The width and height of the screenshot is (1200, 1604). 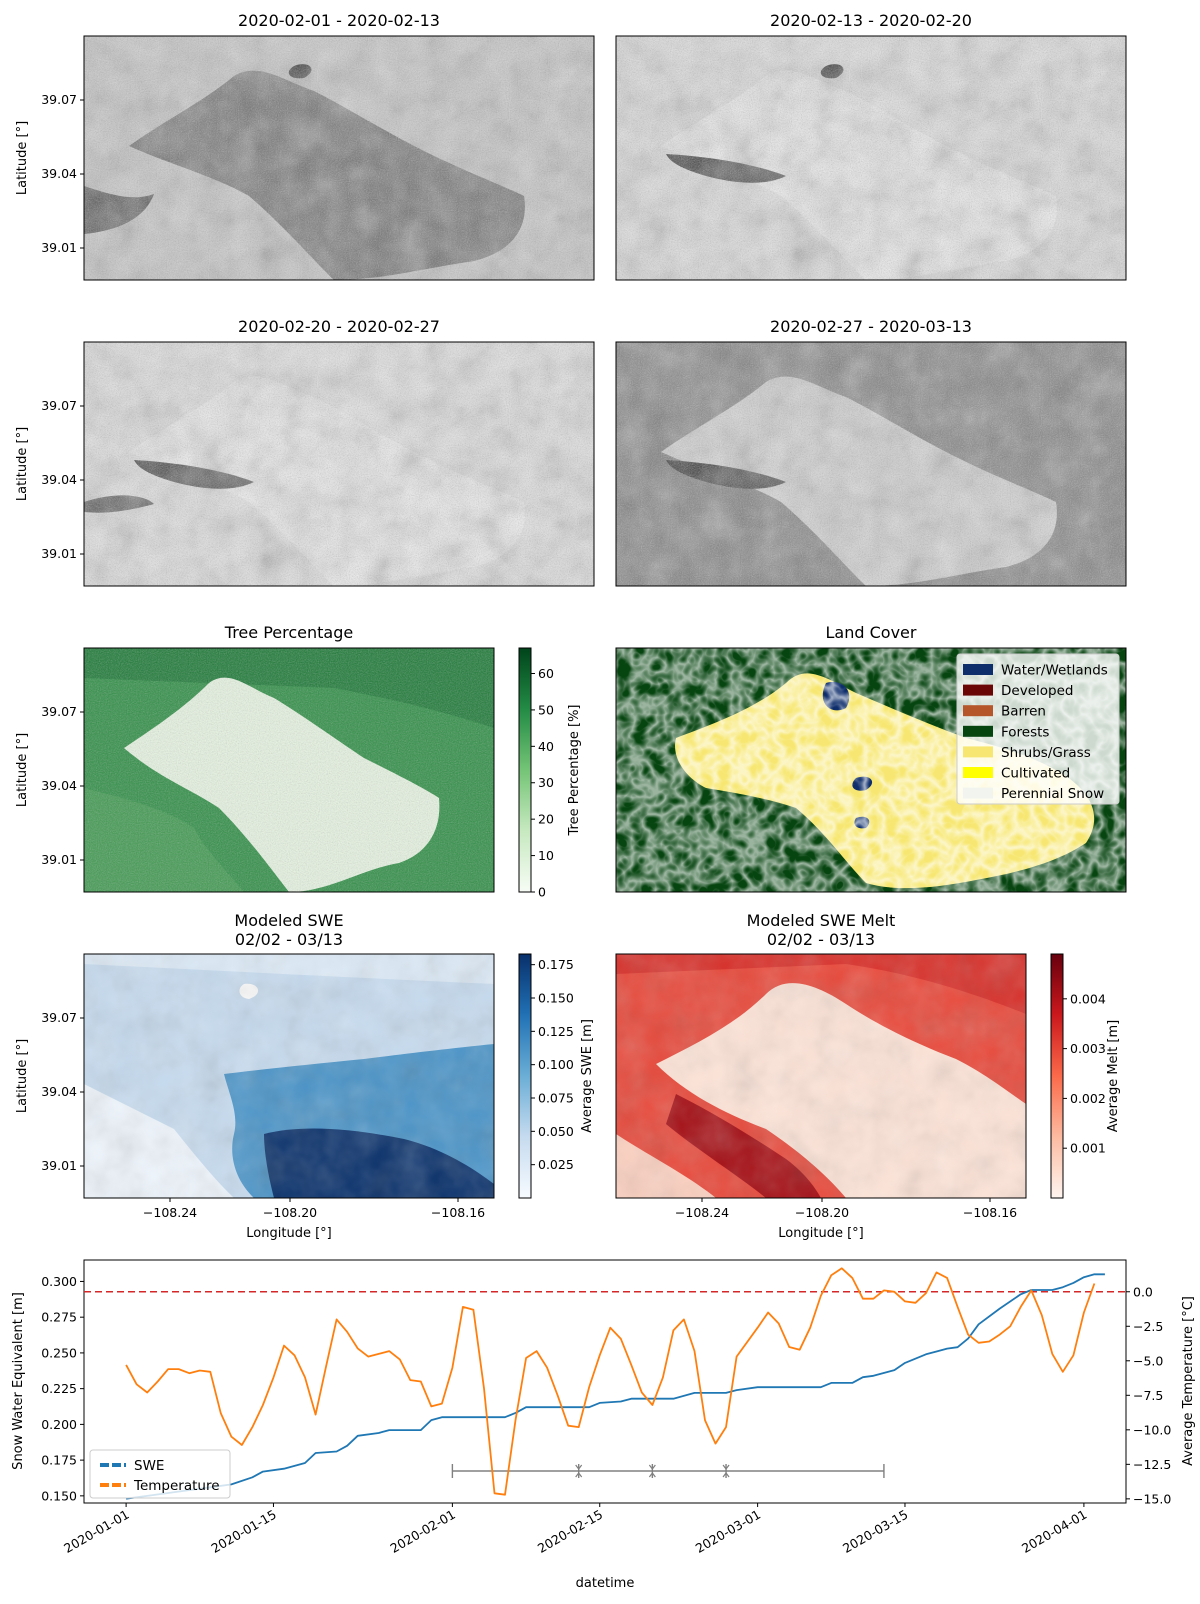 I want to click on legend-label: Water/Wetlands, so click(x=1054, y=671).